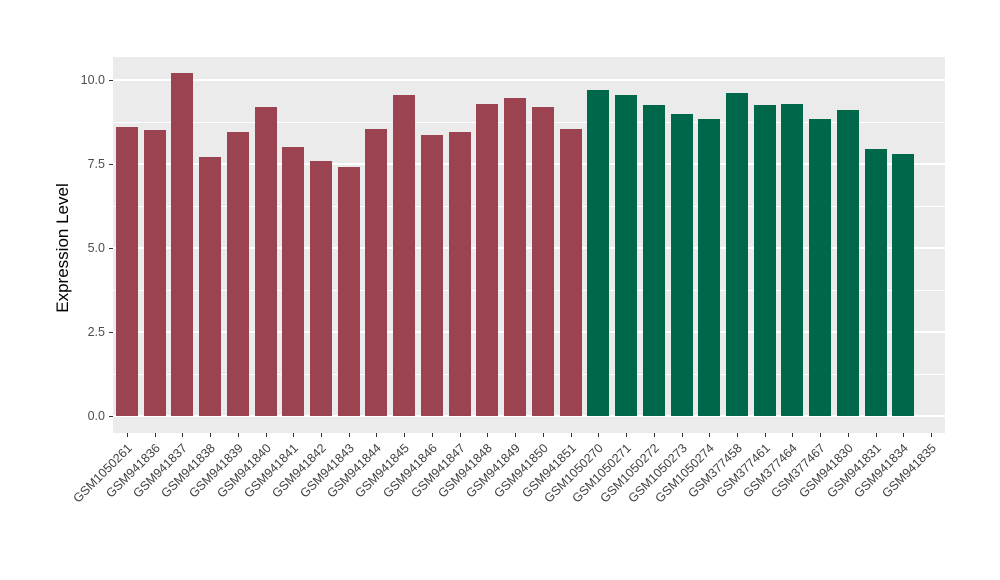 Image resolution: width=1000 pixels, height=580 pixels. I want to click on bar-GSM941842, so click(321, 288).